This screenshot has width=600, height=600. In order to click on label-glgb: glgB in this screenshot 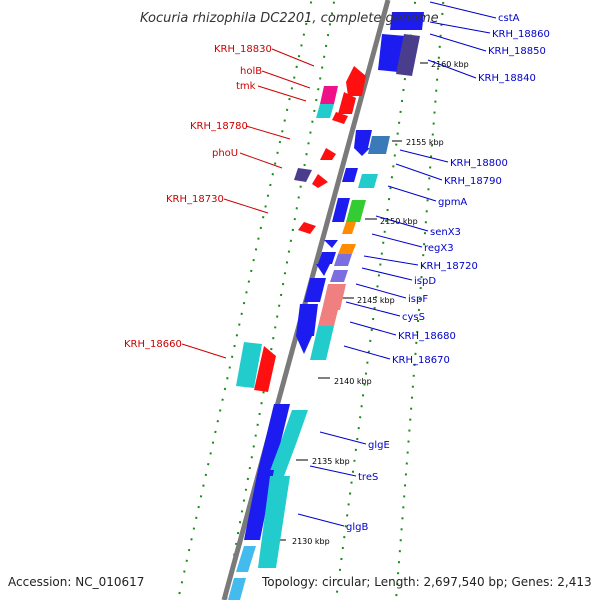, I will do `click(357, 527)`.